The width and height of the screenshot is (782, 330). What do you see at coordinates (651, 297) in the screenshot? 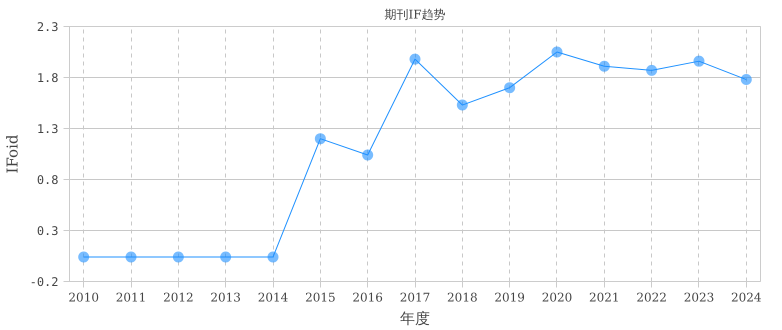
I see `x-tick-label: 2022` at bounding box center [651, 297].